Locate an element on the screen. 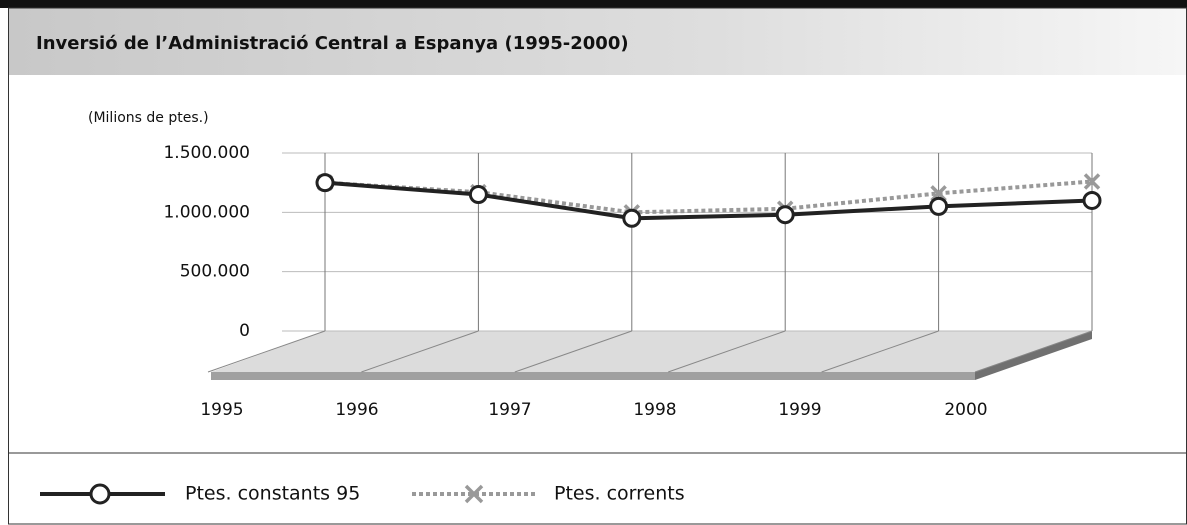  axis-label: (Milions de ptes.) is located at coordinates (148, 118).